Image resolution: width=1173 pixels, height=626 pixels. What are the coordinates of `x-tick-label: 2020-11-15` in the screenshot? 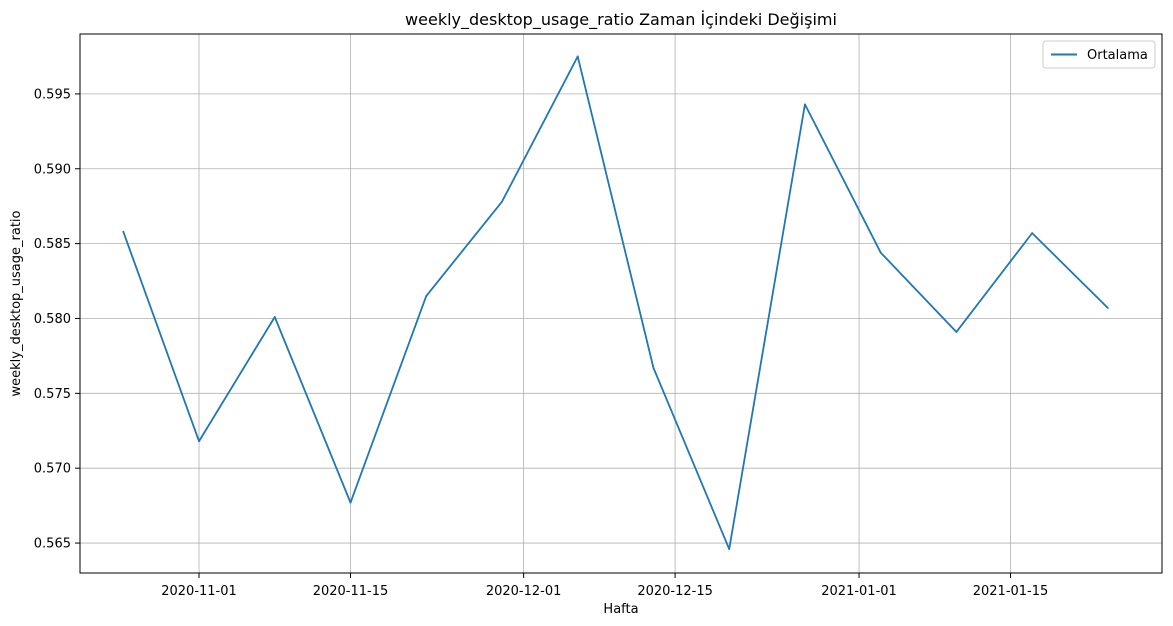 It's located at (351, 591).